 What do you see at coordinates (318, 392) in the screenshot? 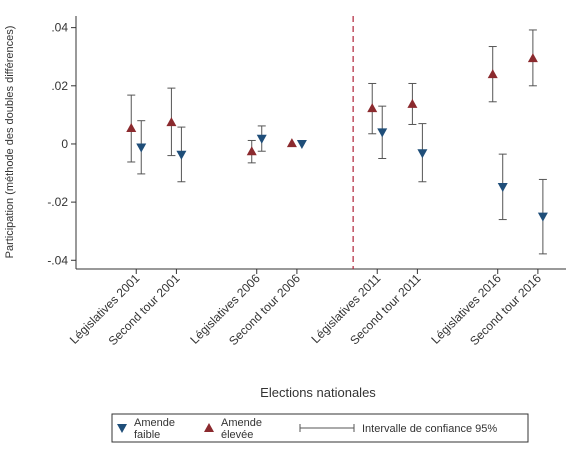
I see `x-axis-title: Elections nationales` at bounding box center [318, 392].